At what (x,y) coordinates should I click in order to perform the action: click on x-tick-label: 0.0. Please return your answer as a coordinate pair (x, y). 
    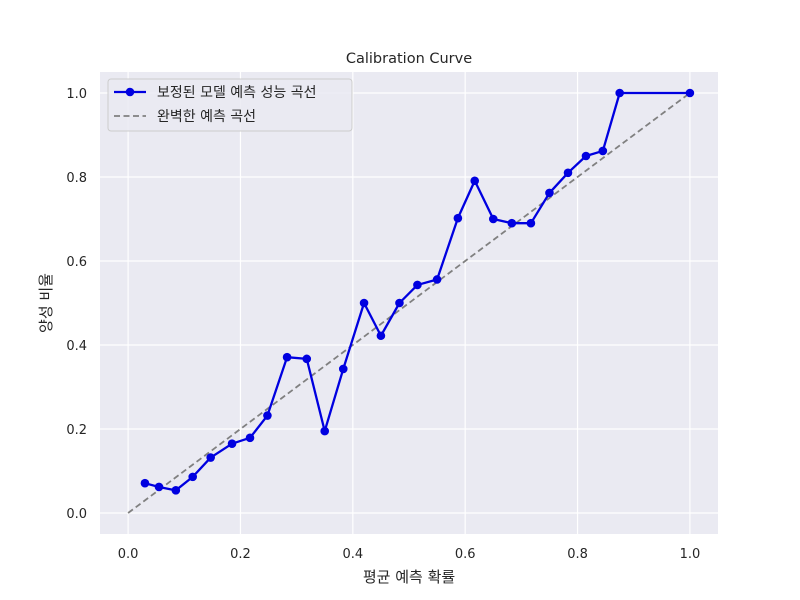
    Looking at the image, I should click on (128, 554).